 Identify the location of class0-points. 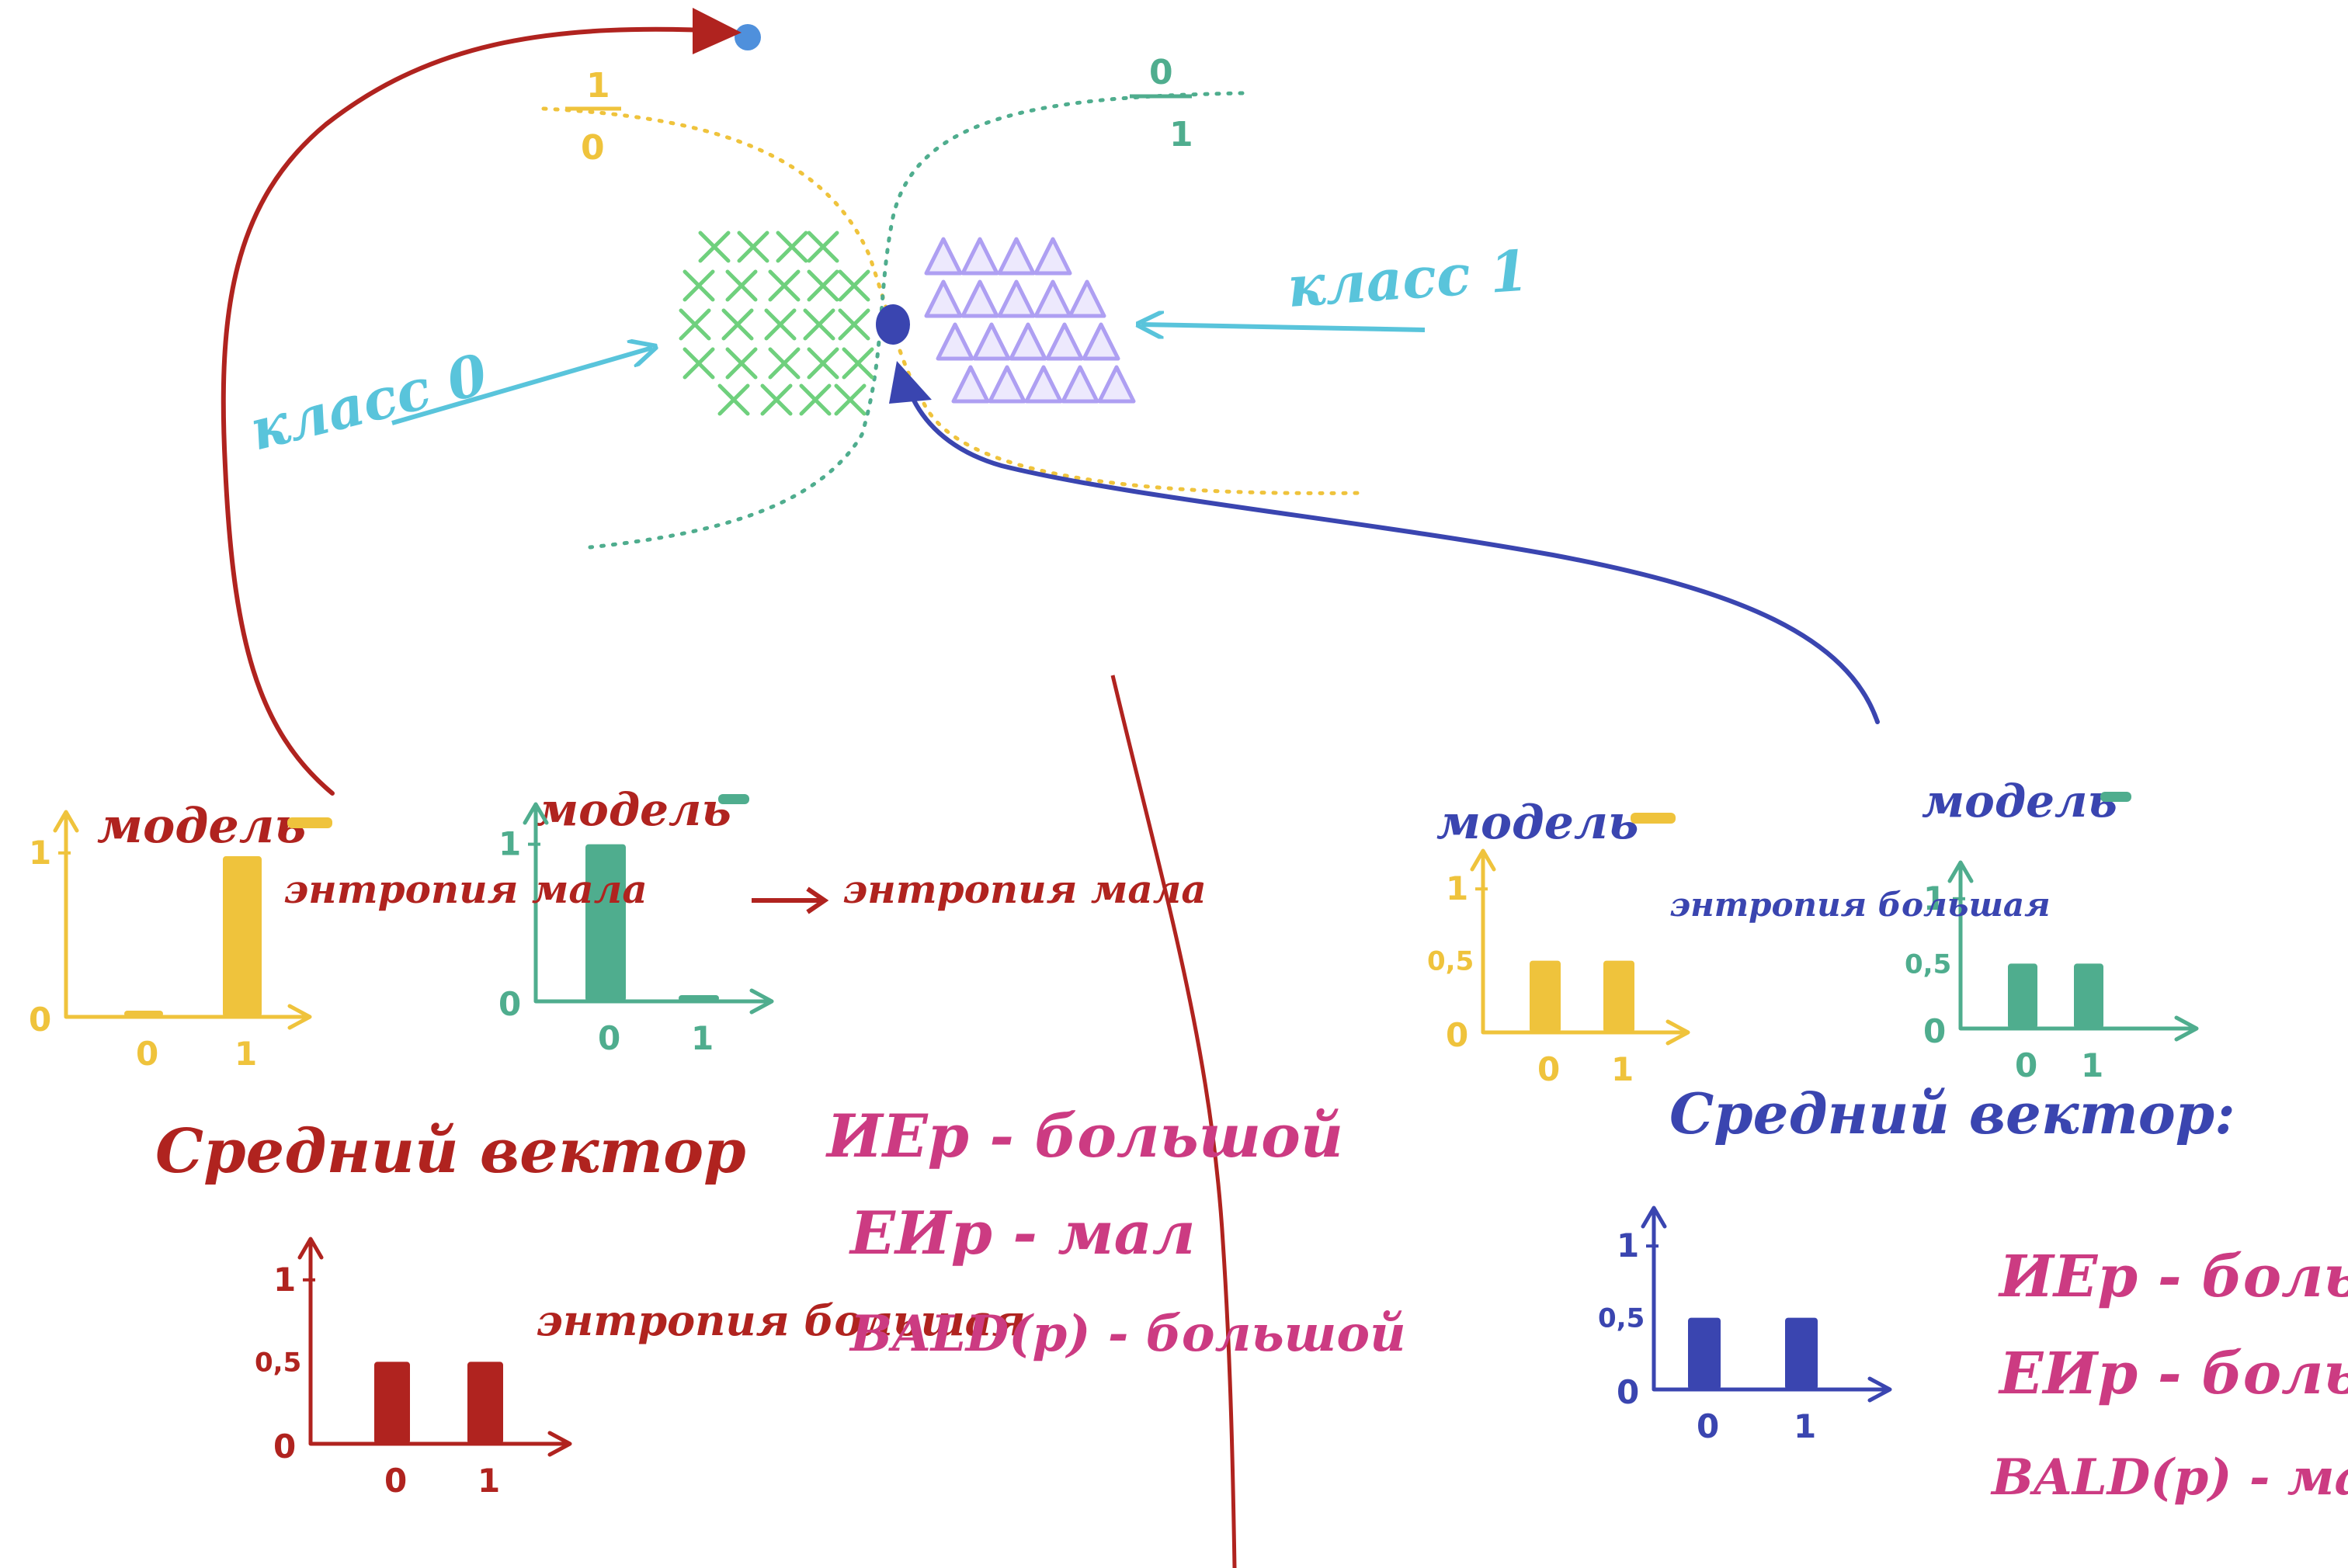
(776, 323).